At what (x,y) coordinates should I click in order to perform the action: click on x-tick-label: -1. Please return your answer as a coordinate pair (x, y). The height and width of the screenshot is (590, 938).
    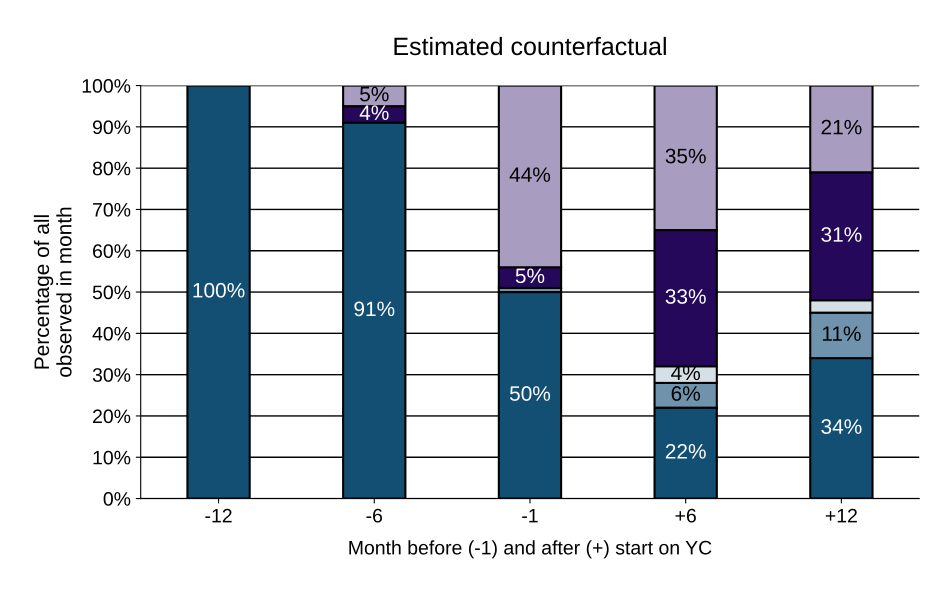
    Looking at the image, I should click on (530, 515).